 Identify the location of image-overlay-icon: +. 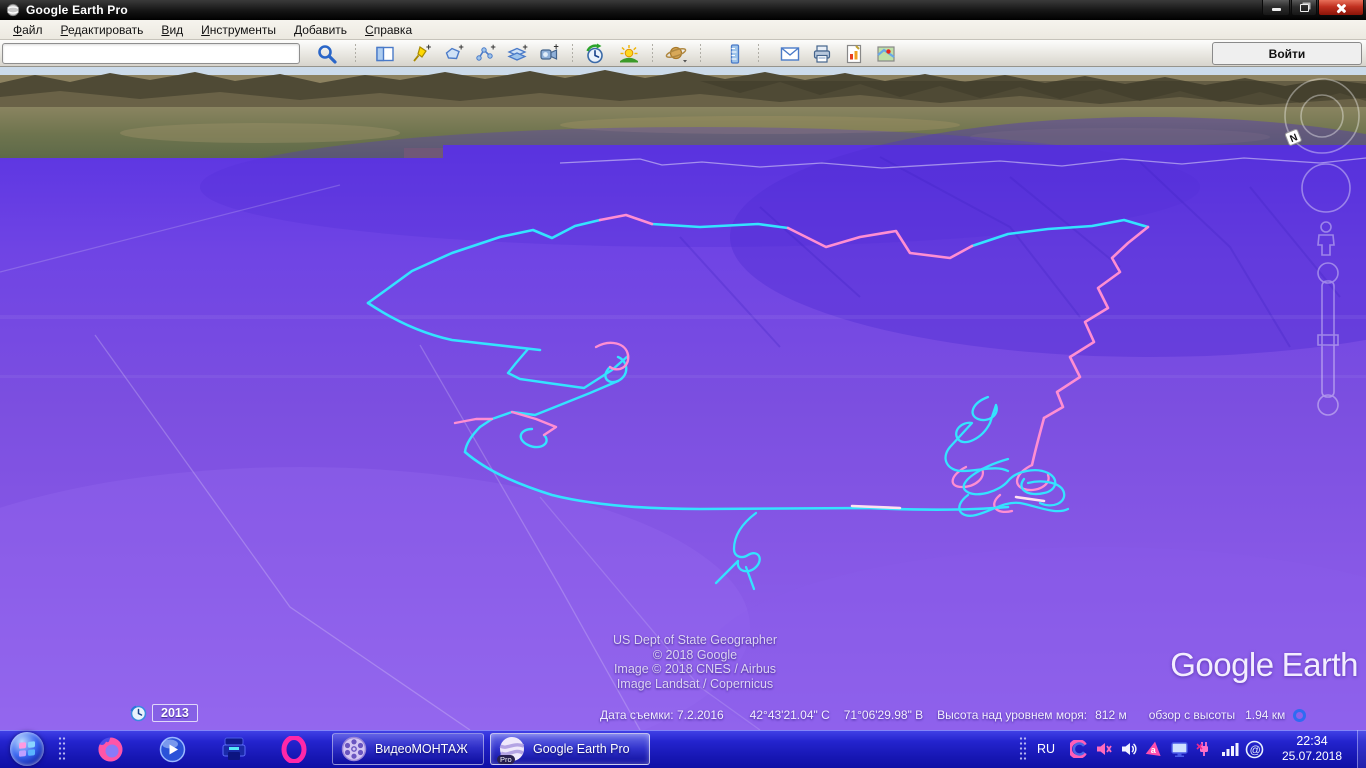
(517, 52).